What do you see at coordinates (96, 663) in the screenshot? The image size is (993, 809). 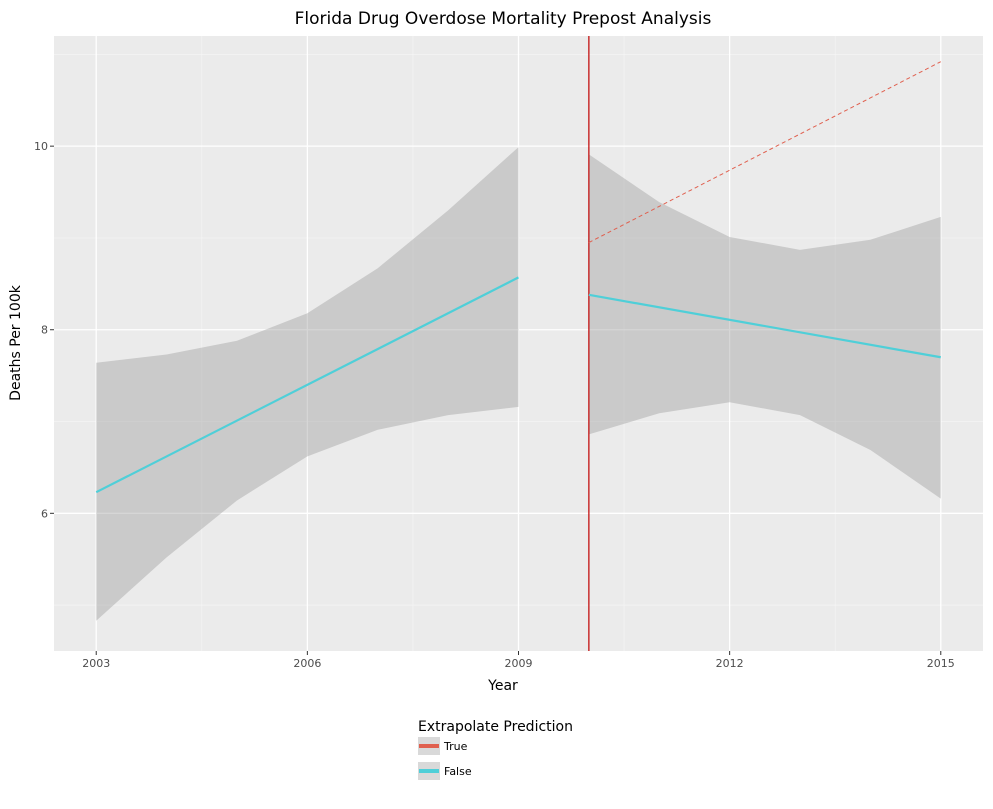 I see `x-tick-label: 2003` at bounding box center [96, 663].